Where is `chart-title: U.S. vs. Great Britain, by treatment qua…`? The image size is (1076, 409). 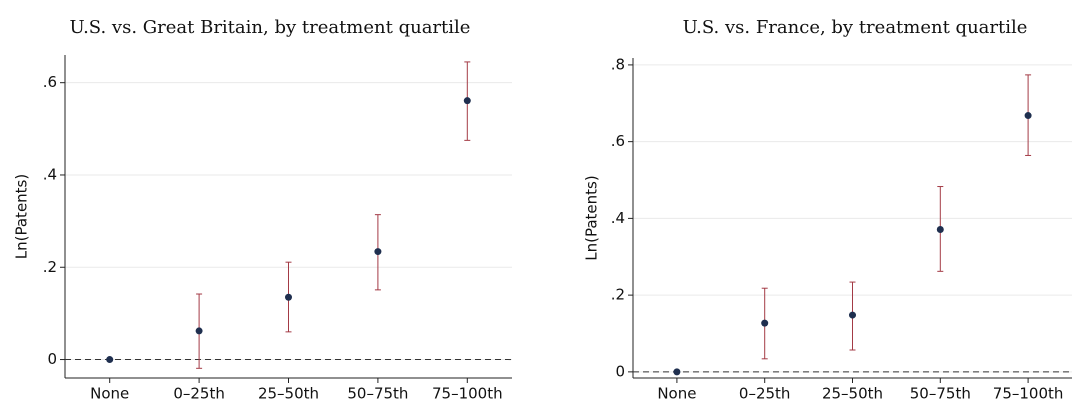 chart-title: U.S. vs. Great Britain, by treatment qua… is located at coordinates (270, 27).